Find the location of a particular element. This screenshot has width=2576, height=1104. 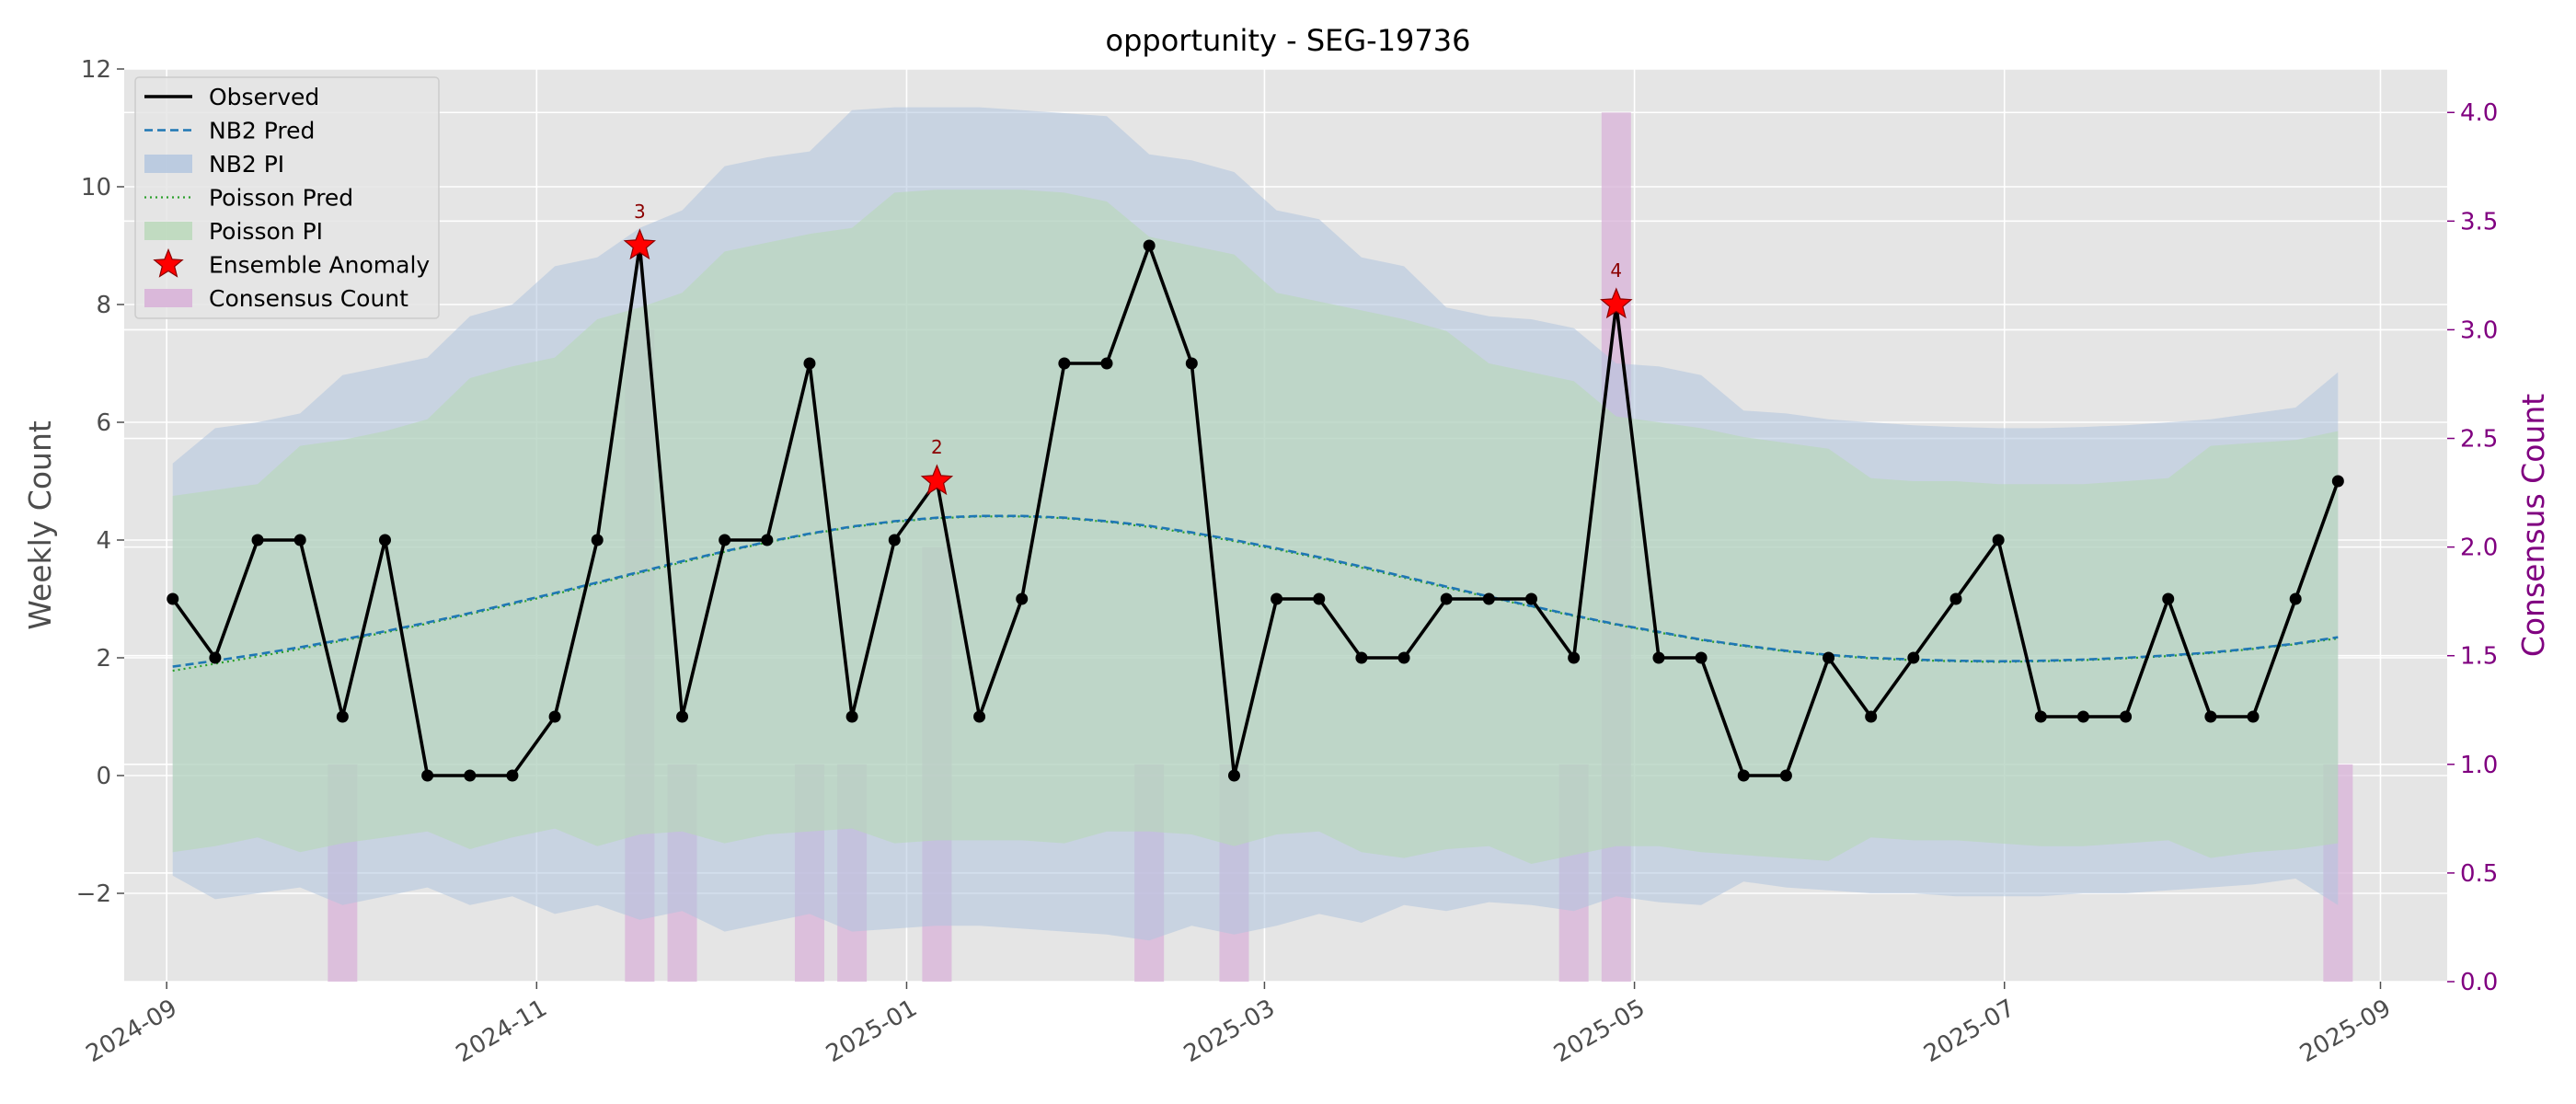

y-tick-label: 4 is located at coordinates (103, 541).